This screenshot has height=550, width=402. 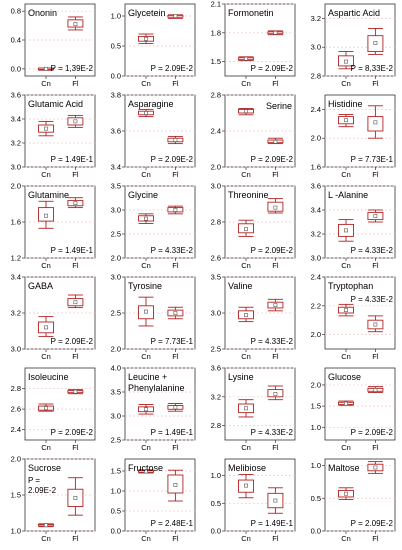 What do you see at coordinates (53, 45) in the screenshot?
I see `panel-ononin: 0.0 0.4 0.8 Cn Fl Ononin P = 1,39E-2` at bounding box center [53, 45].